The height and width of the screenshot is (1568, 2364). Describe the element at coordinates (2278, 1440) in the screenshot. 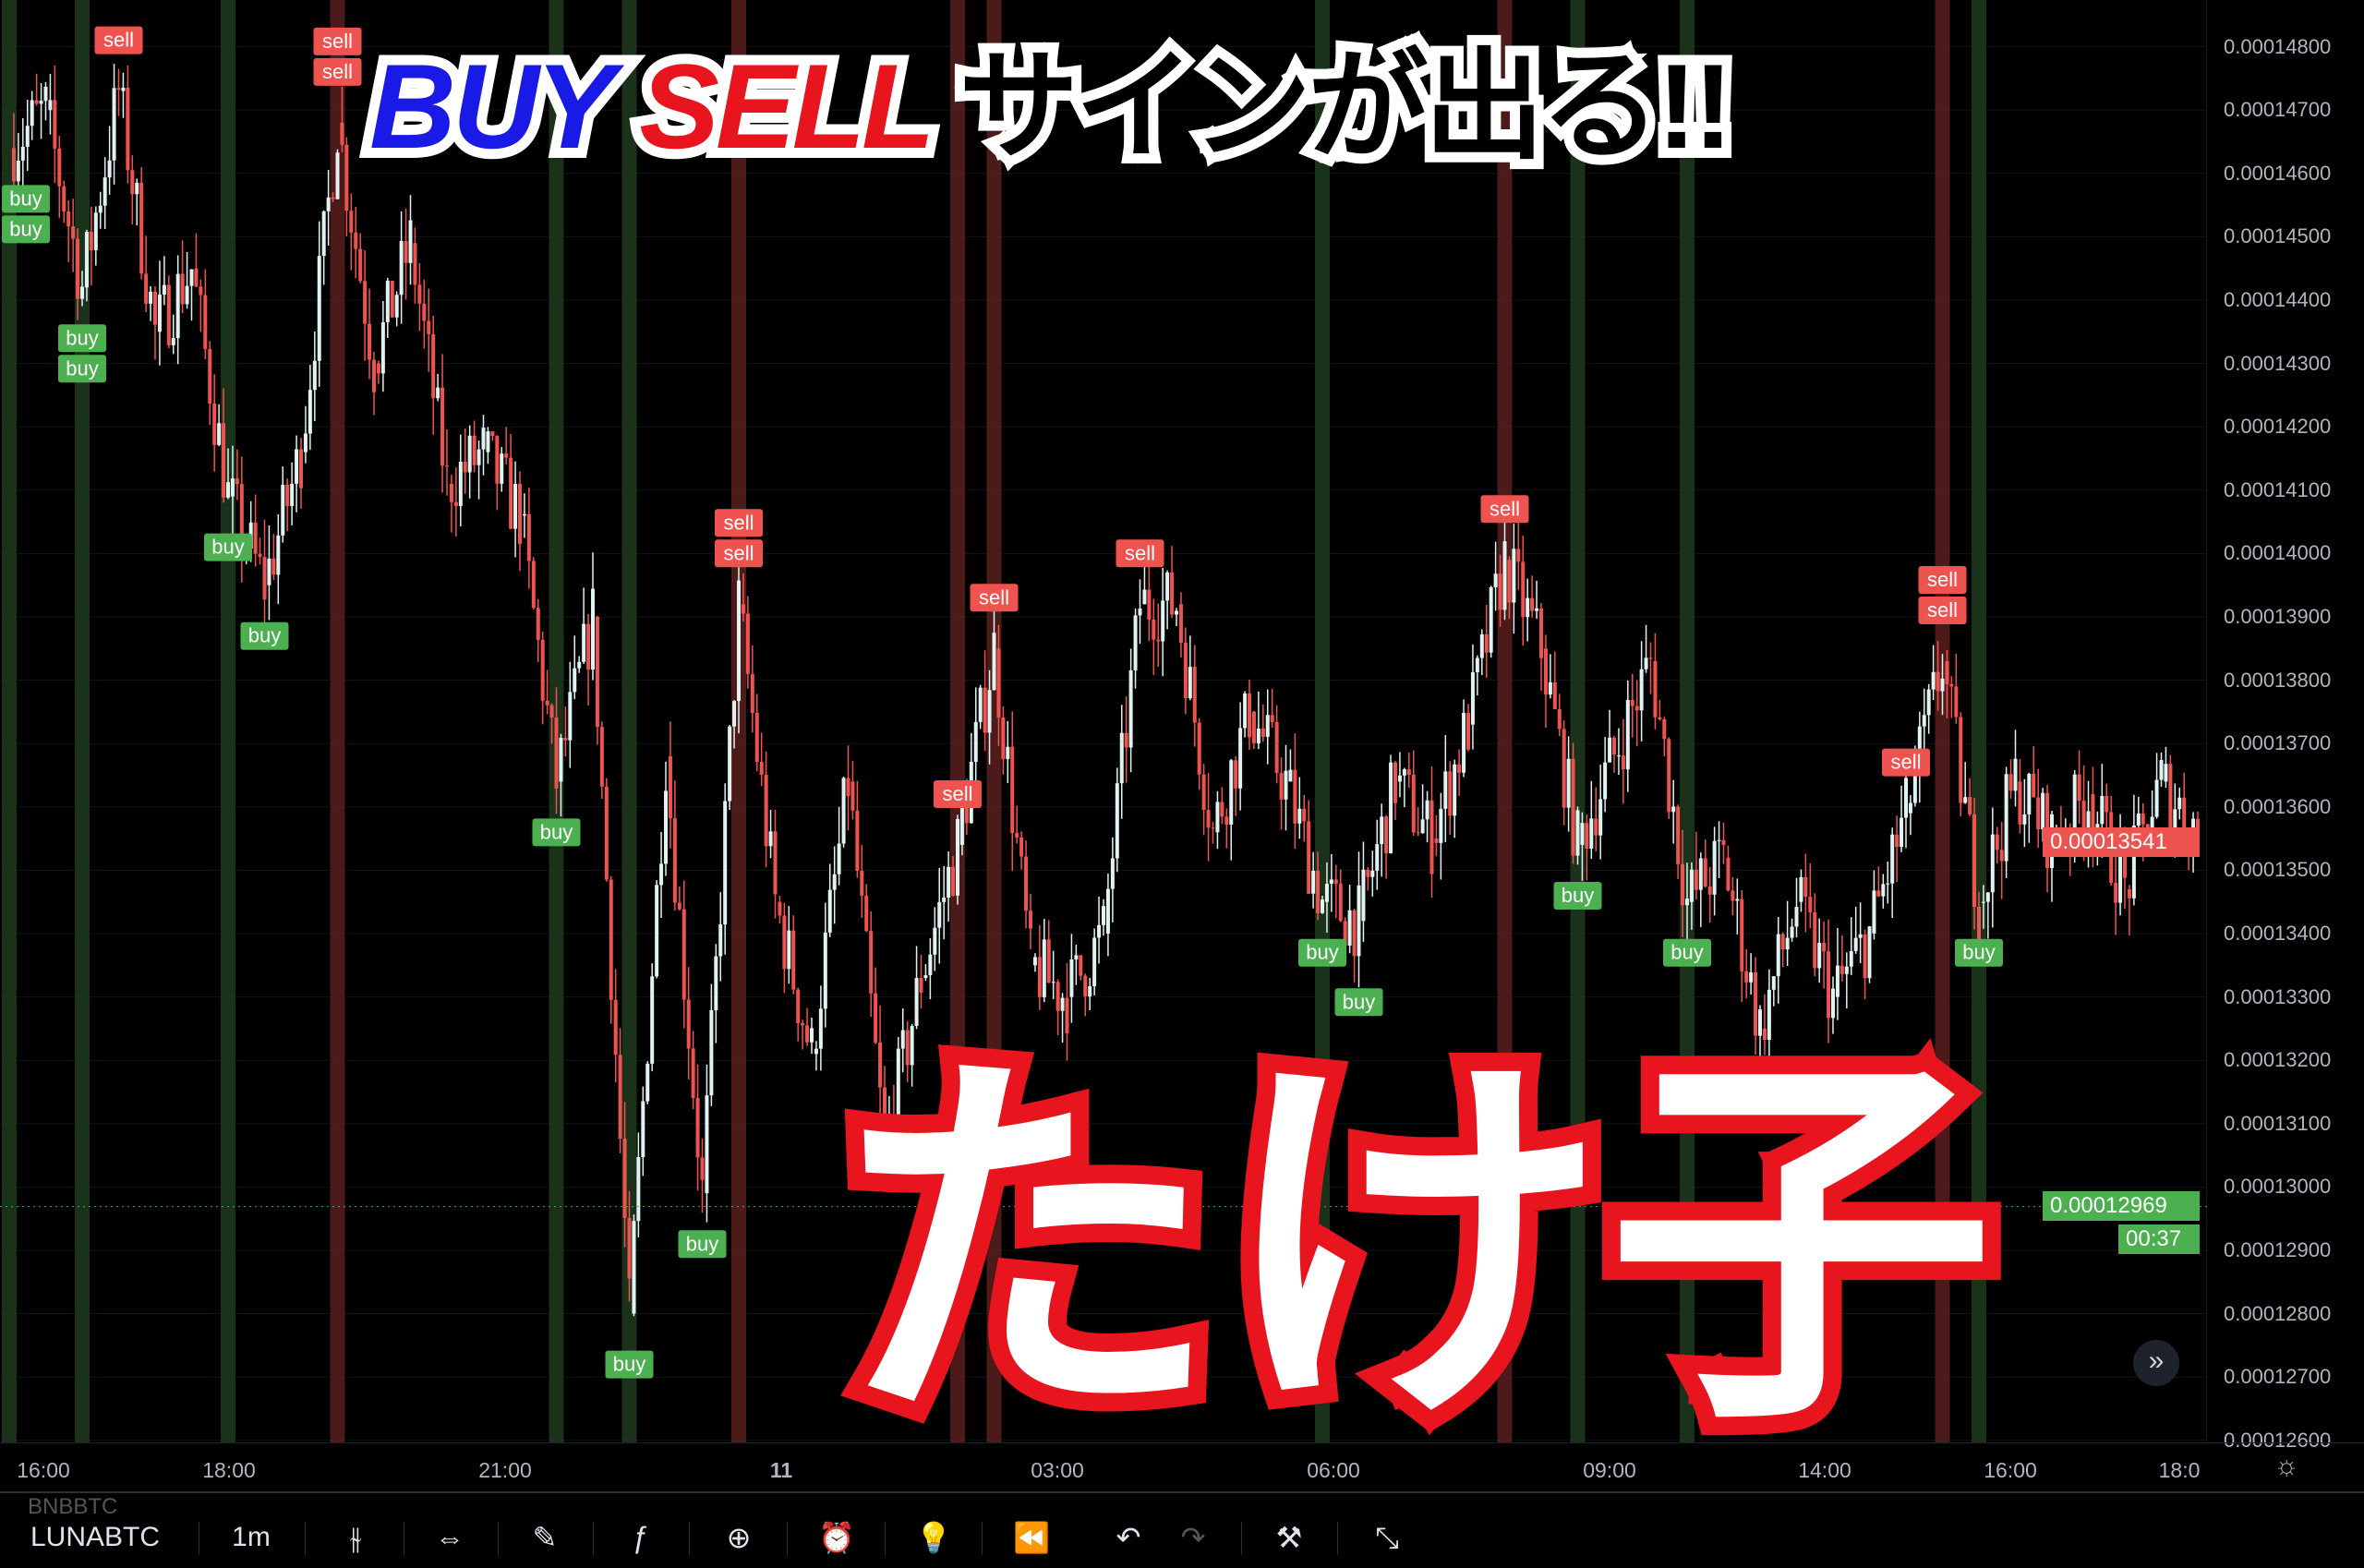

I see `price-tick: 0.00012600` at that location.